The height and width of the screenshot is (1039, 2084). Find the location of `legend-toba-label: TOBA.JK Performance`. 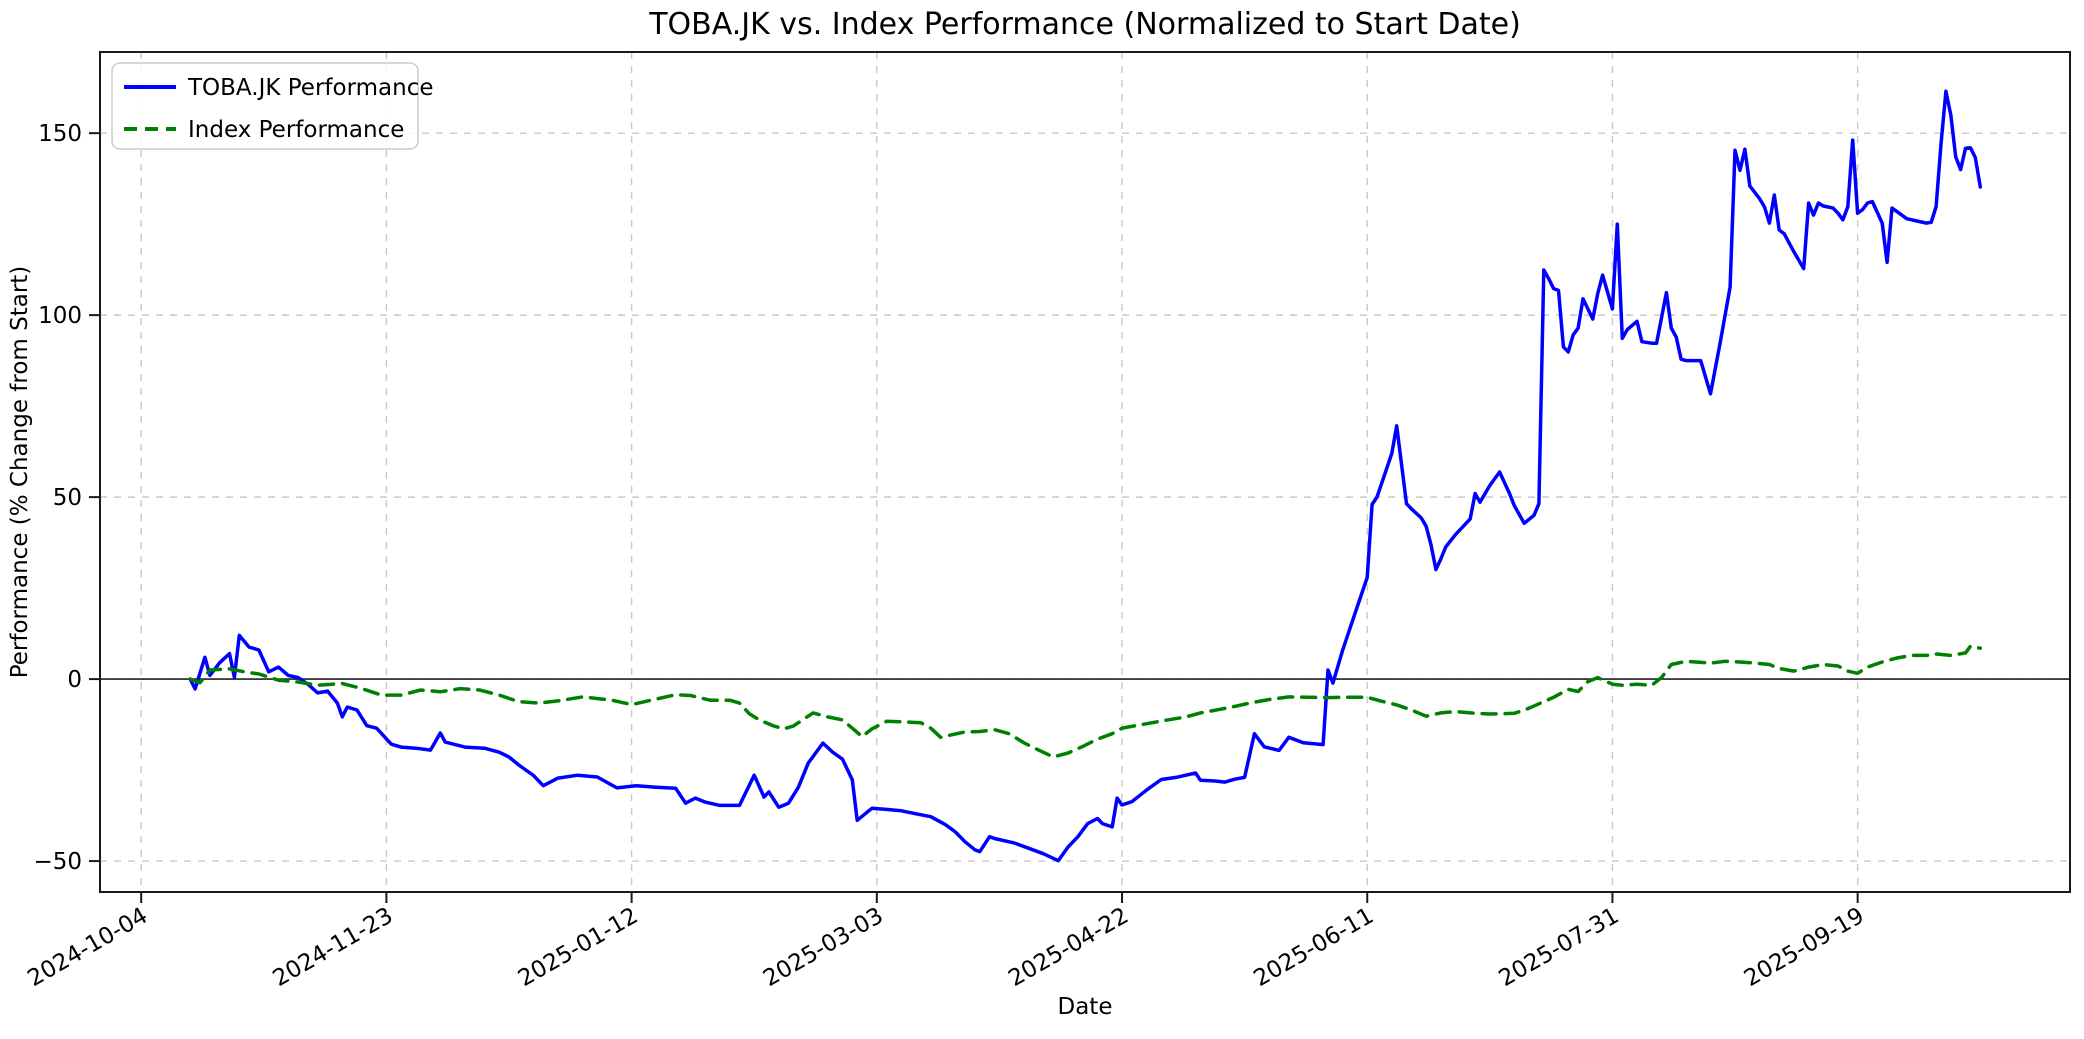

legend-toba-label: TOBA.JK Performance is located at coordinates (310, 88).